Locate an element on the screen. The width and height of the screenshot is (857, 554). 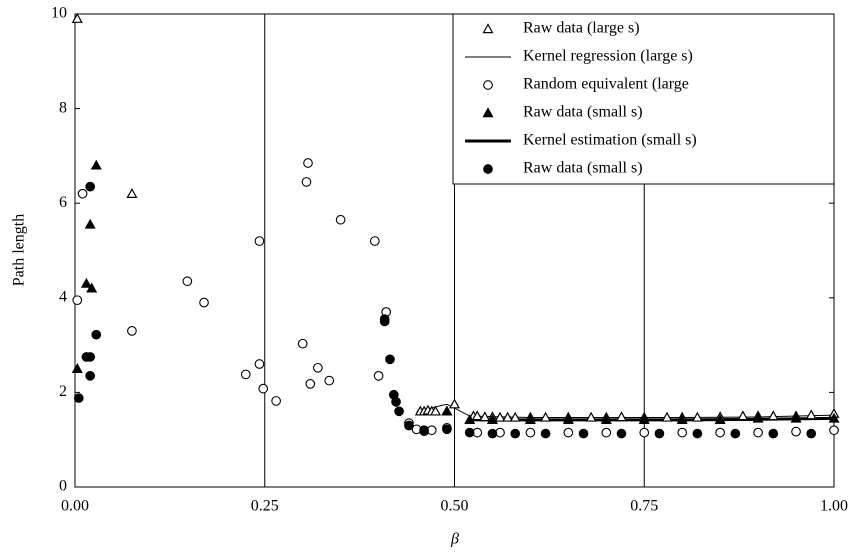
y-tick-label: 6 is located at coordinates (63, 202).